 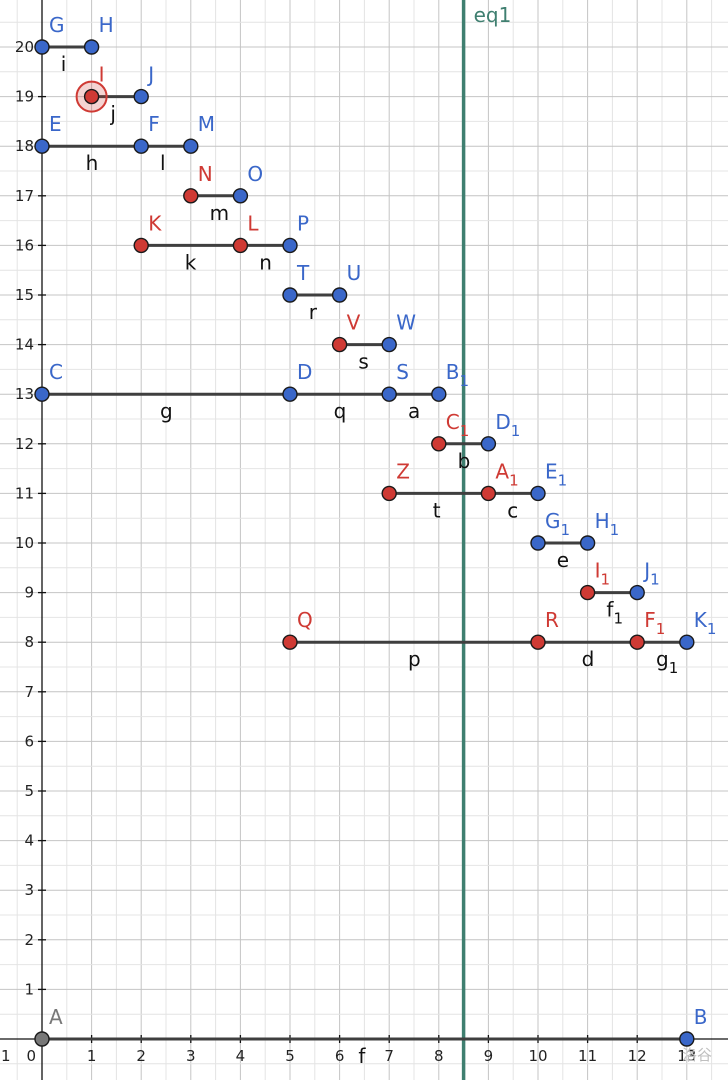 I want to click on point-K1, so click(x=687, y=642).